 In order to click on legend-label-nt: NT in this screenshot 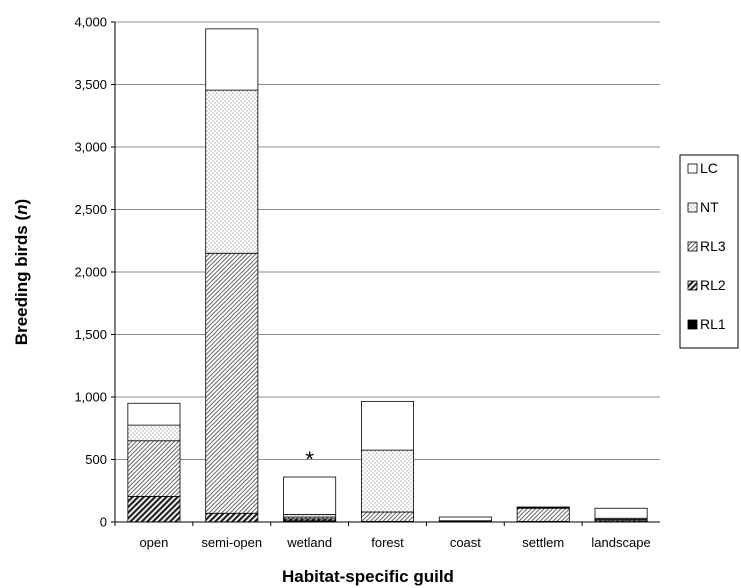, I will do `click(709, 207)`.